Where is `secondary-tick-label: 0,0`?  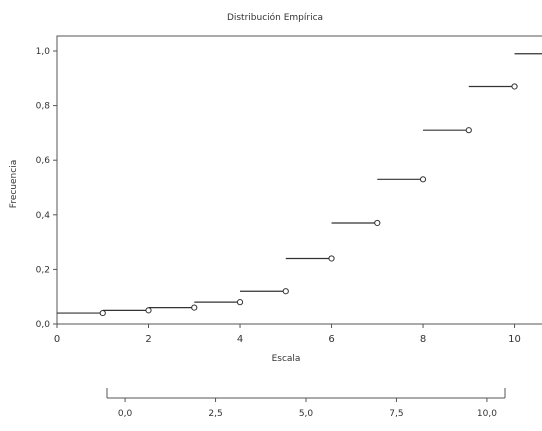 secondary-tick-label: 0,0 is located at coordinates (125, 414).